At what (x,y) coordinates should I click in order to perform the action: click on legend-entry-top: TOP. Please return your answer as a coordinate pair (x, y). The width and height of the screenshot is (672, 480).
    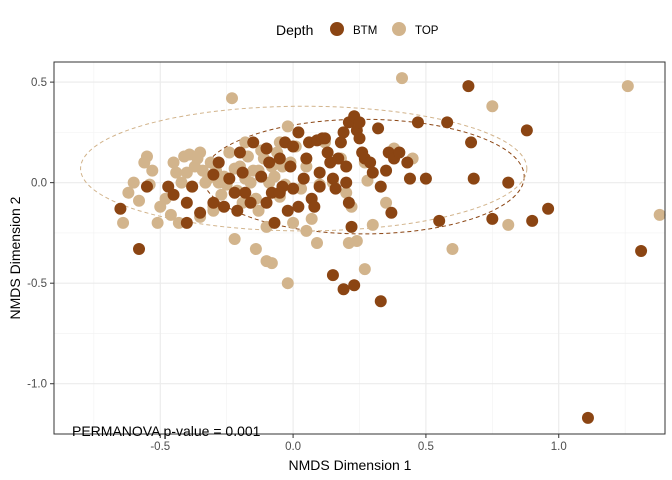
    Looking at the image, I should click on (415, 29).